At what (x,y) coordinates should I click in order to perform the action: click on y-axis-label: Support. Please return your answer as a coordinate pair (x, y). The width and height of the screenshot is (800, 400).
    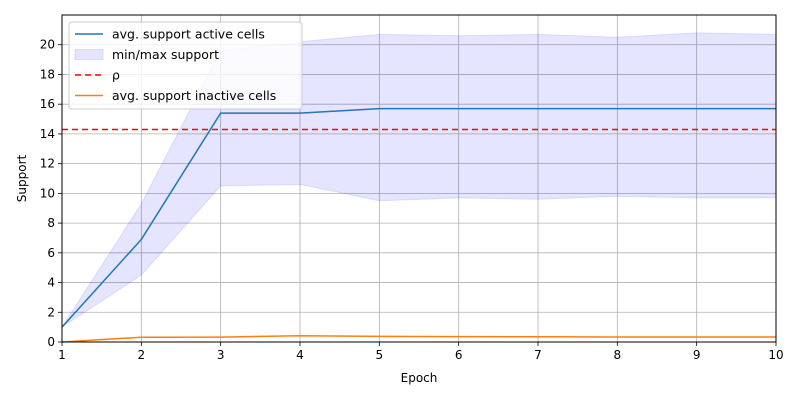
    Looking at the image, I should click on (22, 178).